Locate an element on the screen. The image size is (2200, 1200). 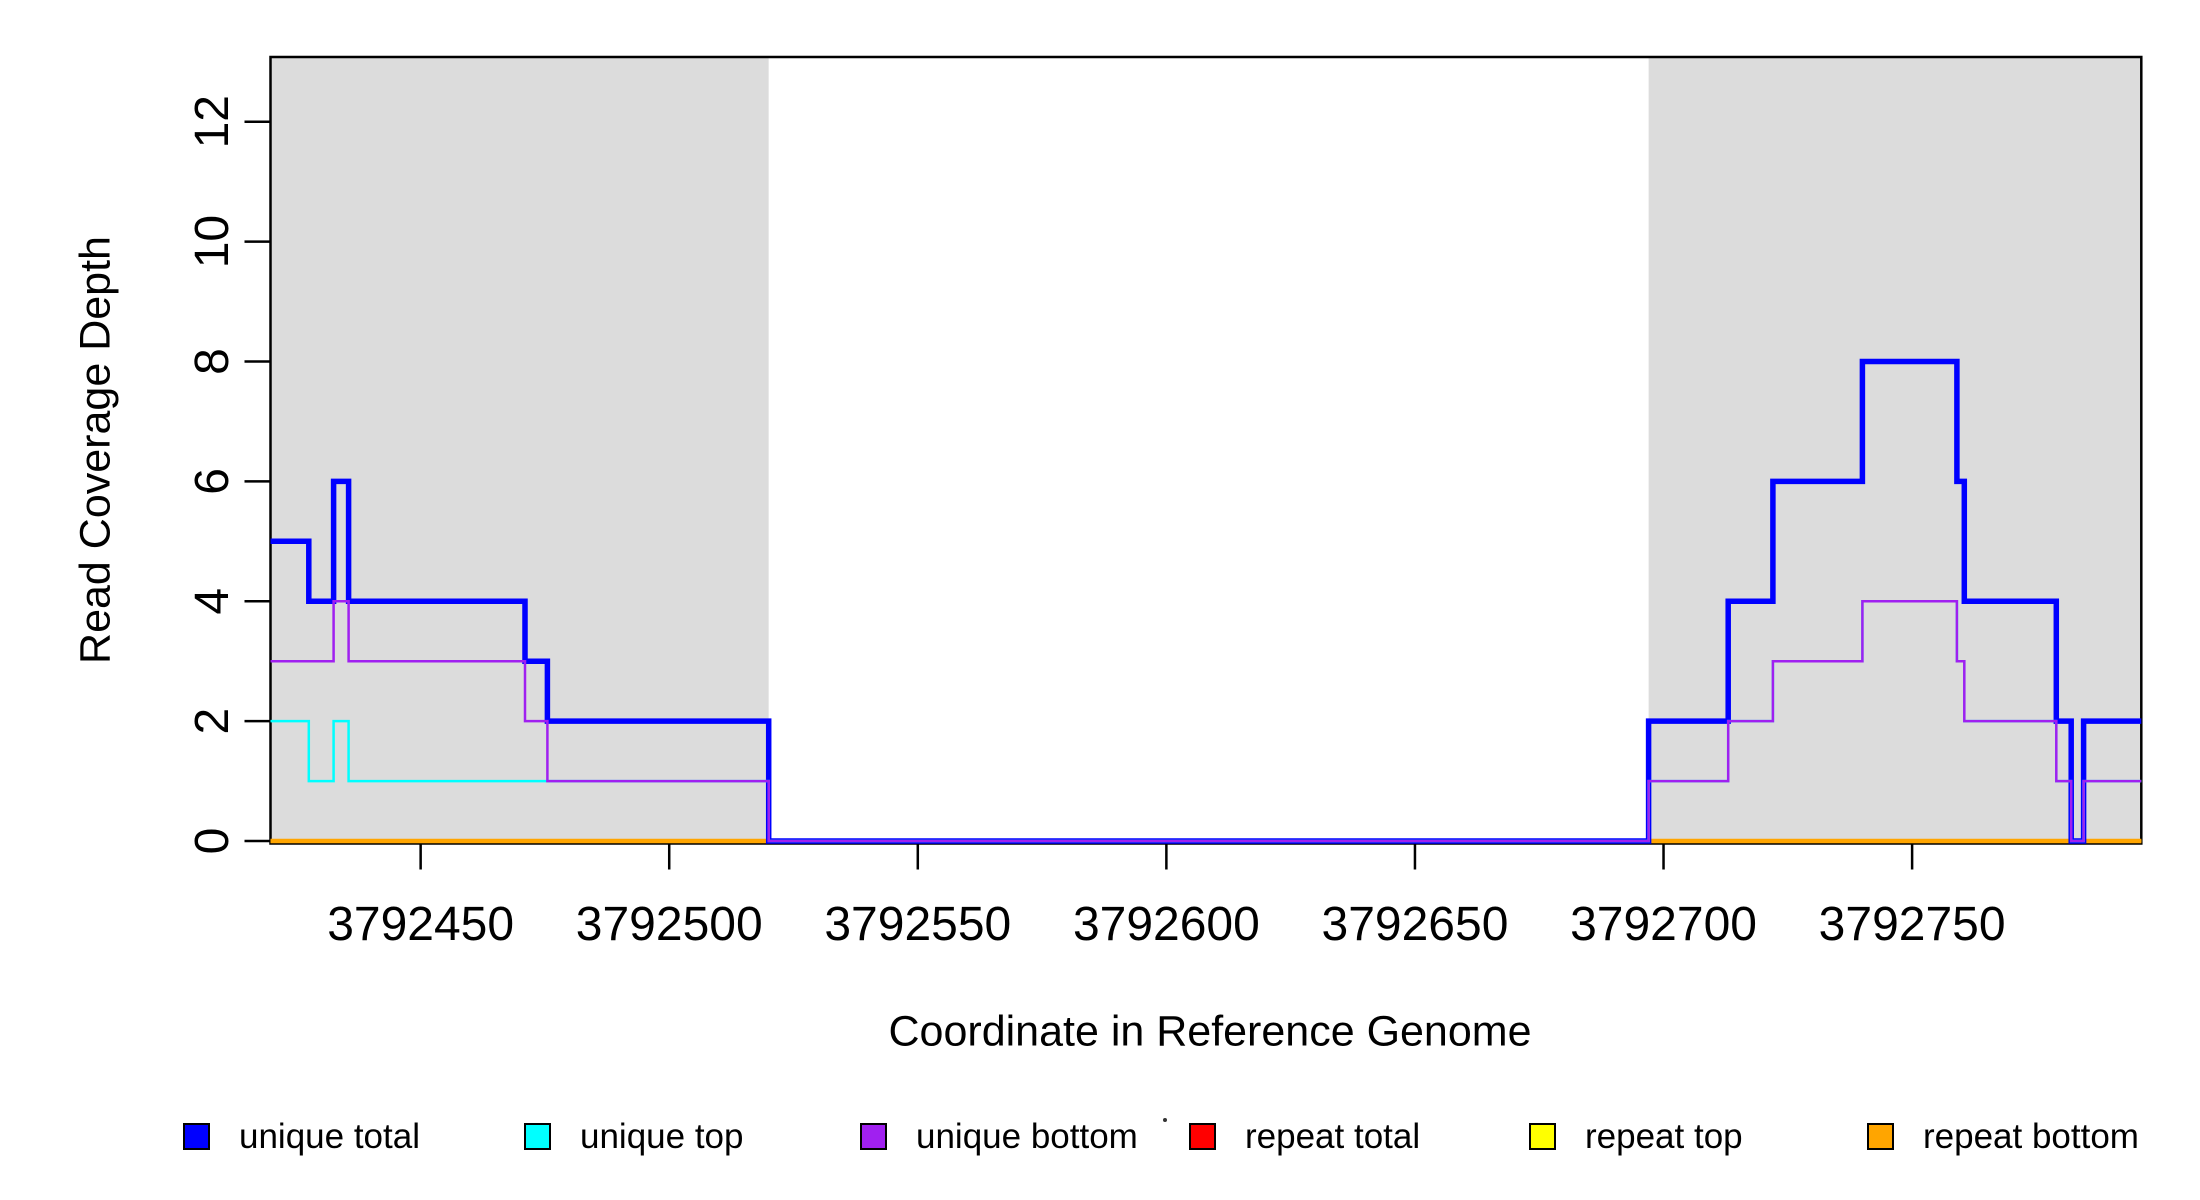
repeat-masked-region-left is located at coordinates (519, 450).